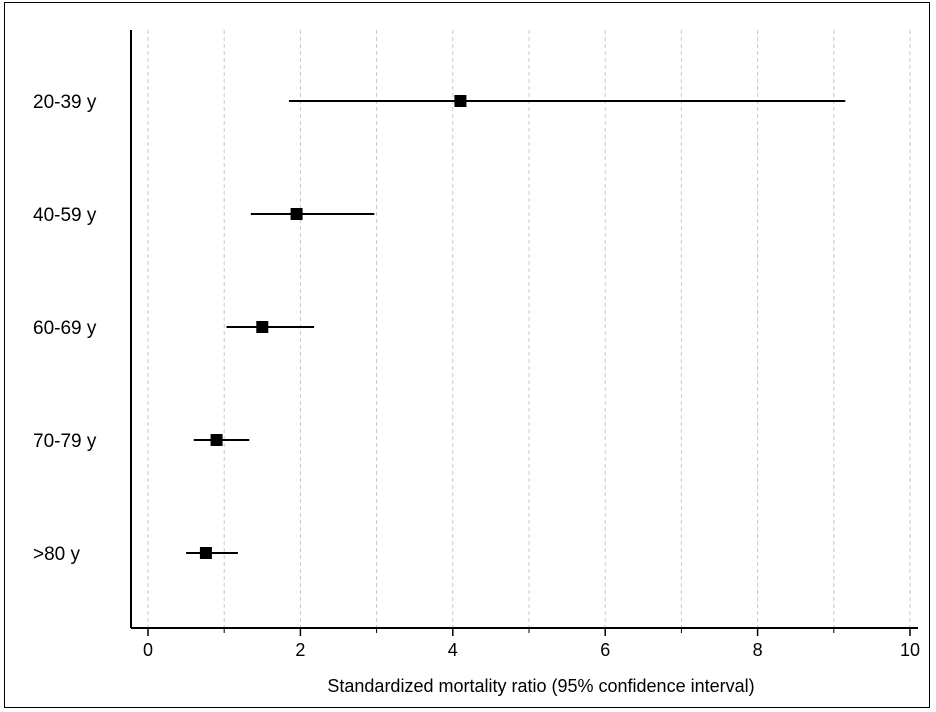 Image resolution: width=936 pixels, height=712 pixels. I want to click on category-labels: 20-39 y 40-59 y 60-69 y 70-79 y >80 y, so click(65, 328).